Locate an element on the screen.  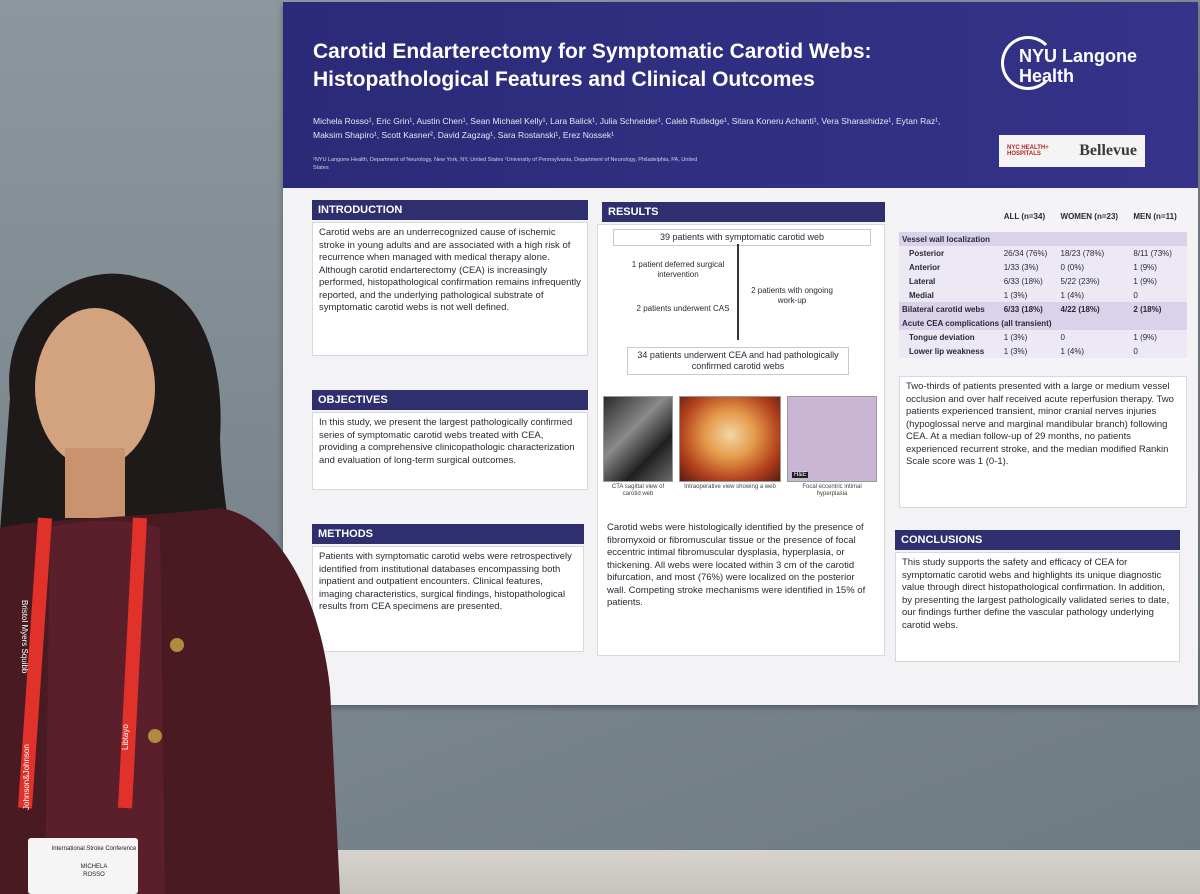
neck is located at coordinates (95, 483).